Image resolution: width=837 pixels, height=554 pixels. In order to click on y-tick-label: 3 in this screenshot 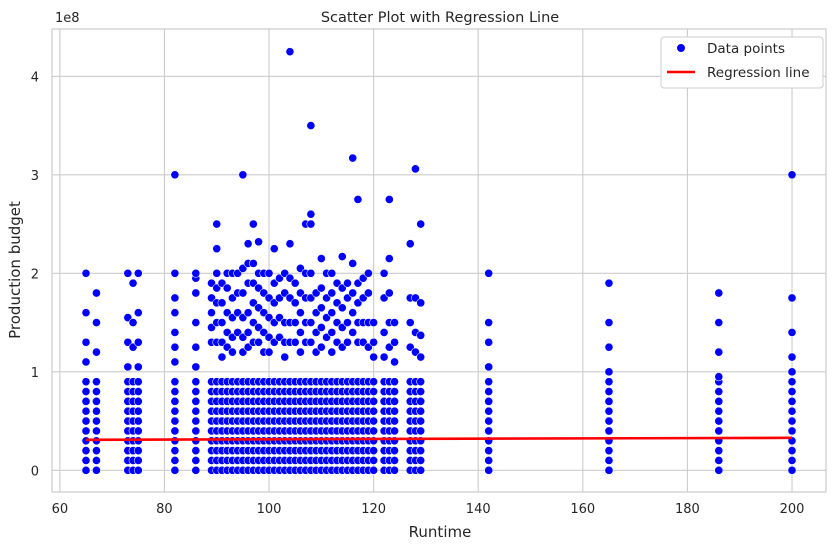, I will do `click(35, 176)`.